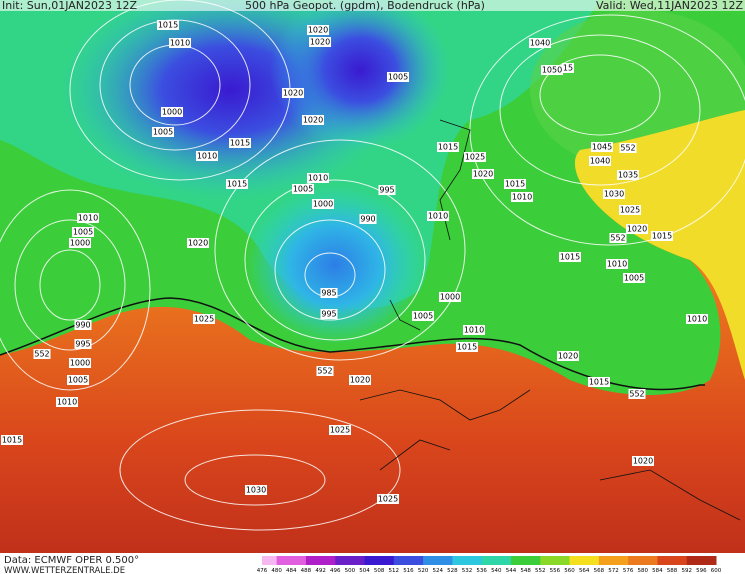 The image size is (745, 574). I want to click on colorbar-label: 512, so click(394, 571).